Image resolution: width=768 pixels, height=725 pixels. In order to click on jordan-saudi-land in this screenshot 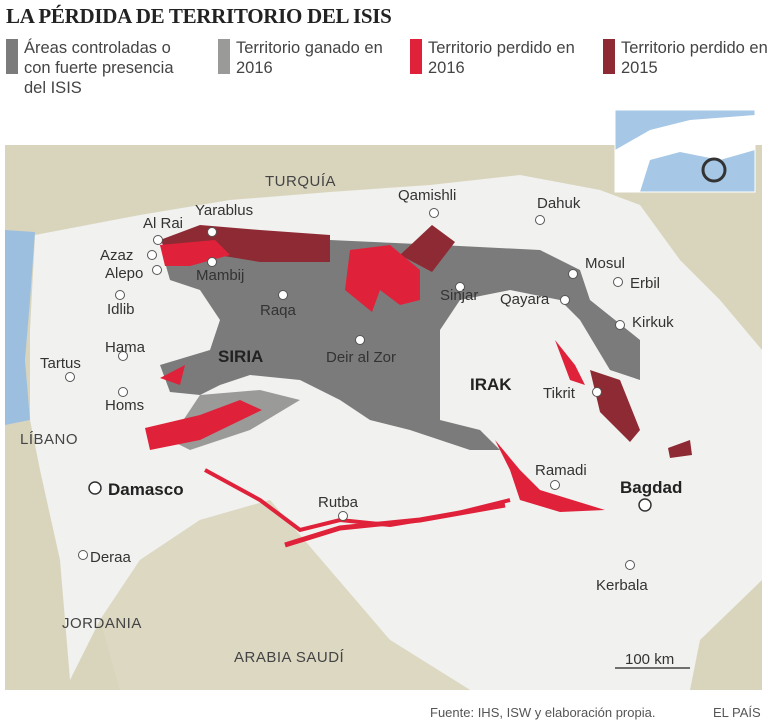, I will do `click(285, 595)`.